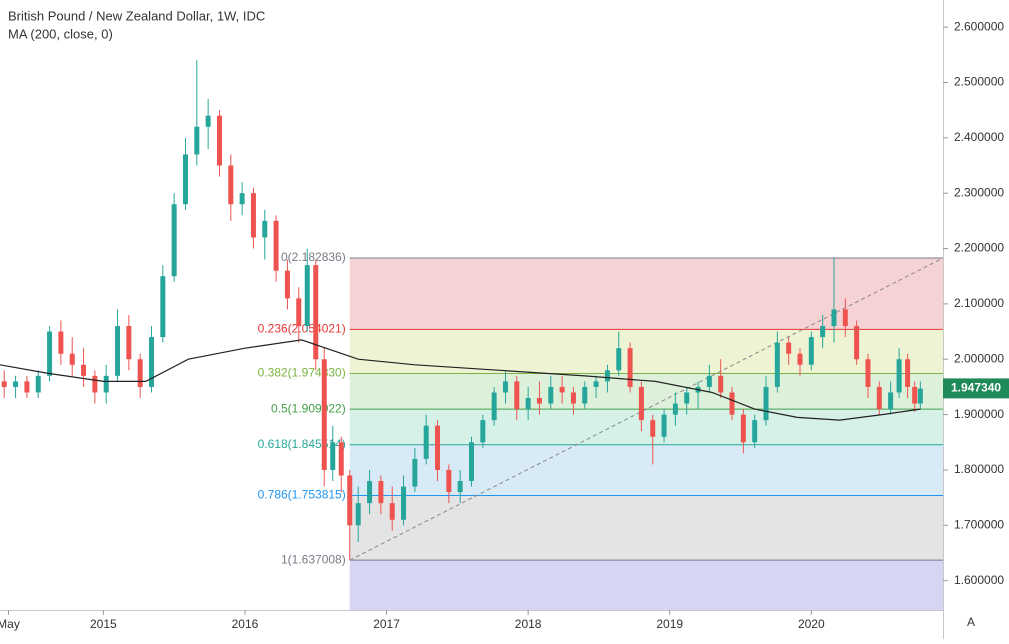  I want to click on moving-average-line, so click(460, 380).